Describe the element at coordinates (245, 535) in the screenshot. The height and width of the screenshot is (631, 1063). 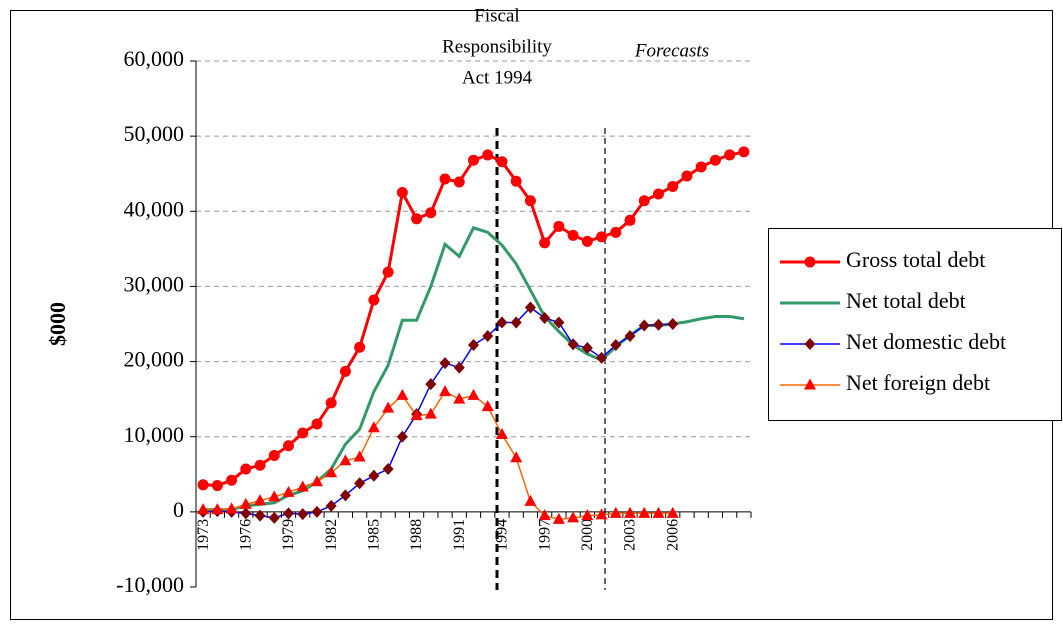
I see `x-tick-label: 1976` at that location.